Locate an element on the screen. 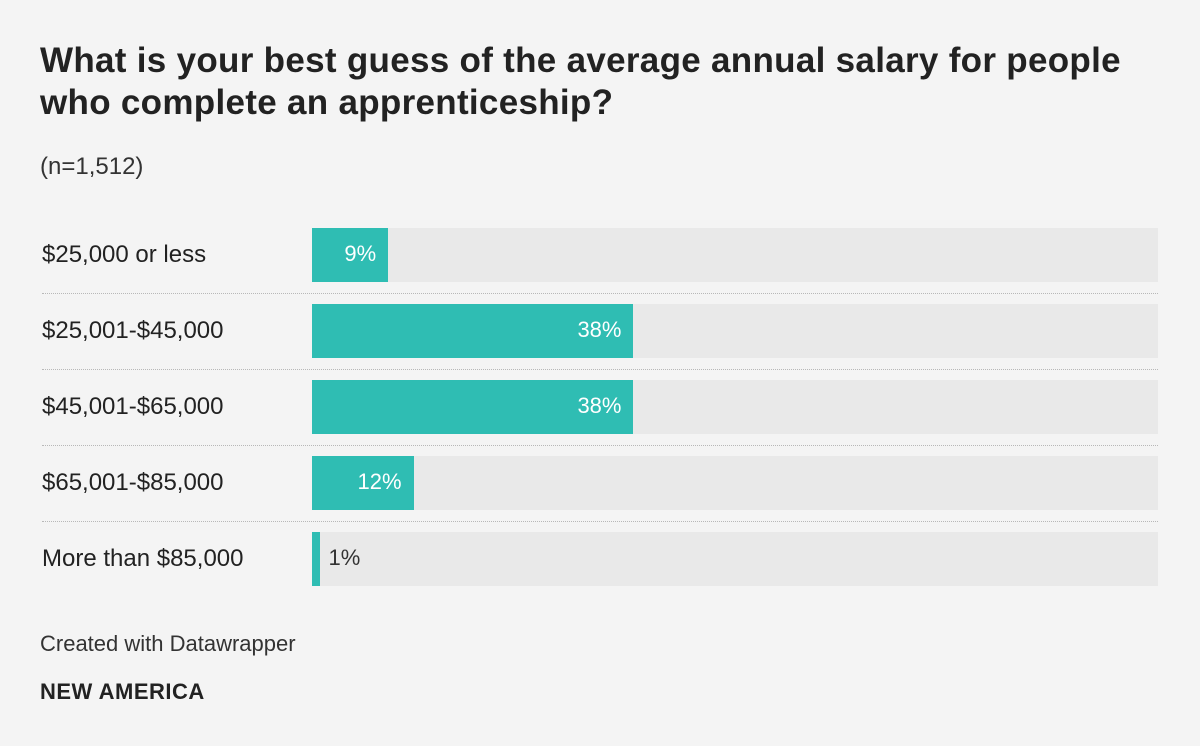  bar-row: More than $85,000 1% is located at coordinates (600, 553).